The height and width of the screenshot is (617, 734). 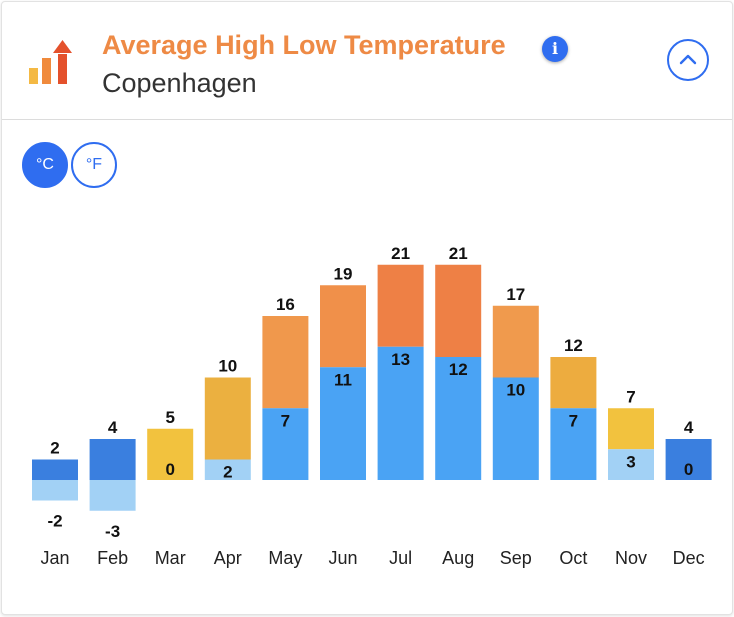 I want to click on high-value-label: 12, so click(x=573, y=345).